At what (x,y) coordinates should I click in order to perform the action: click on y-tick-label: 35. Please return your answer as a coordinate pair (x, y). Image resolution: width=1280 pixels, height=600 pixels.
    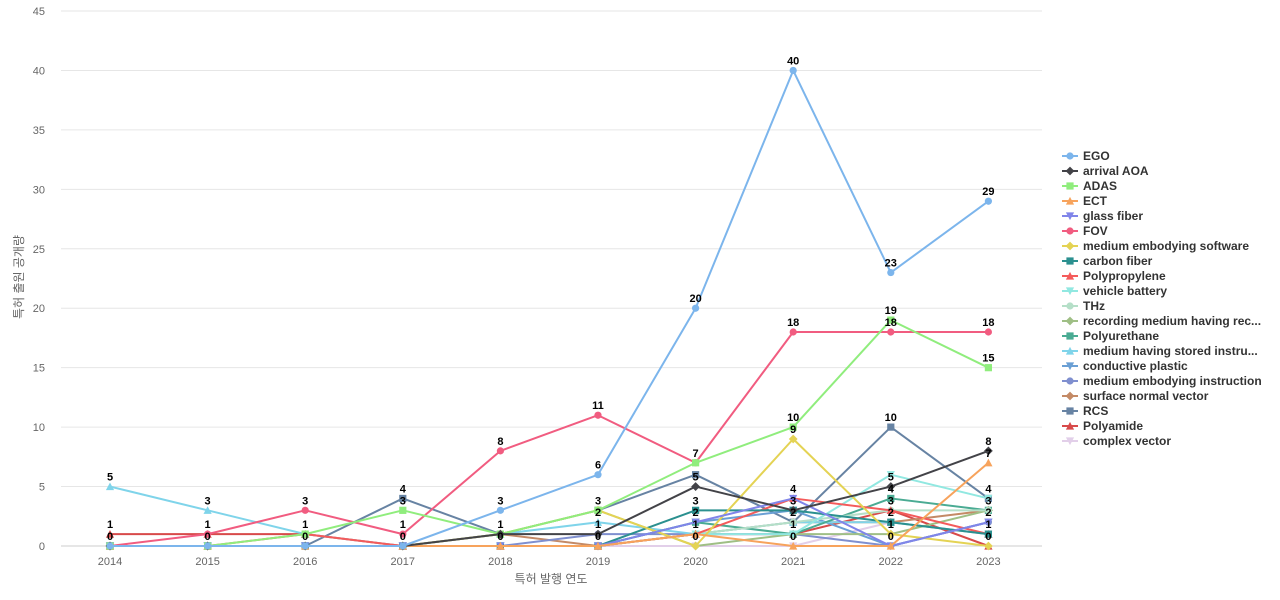
    Looking at the image, I should click on (39, 131).